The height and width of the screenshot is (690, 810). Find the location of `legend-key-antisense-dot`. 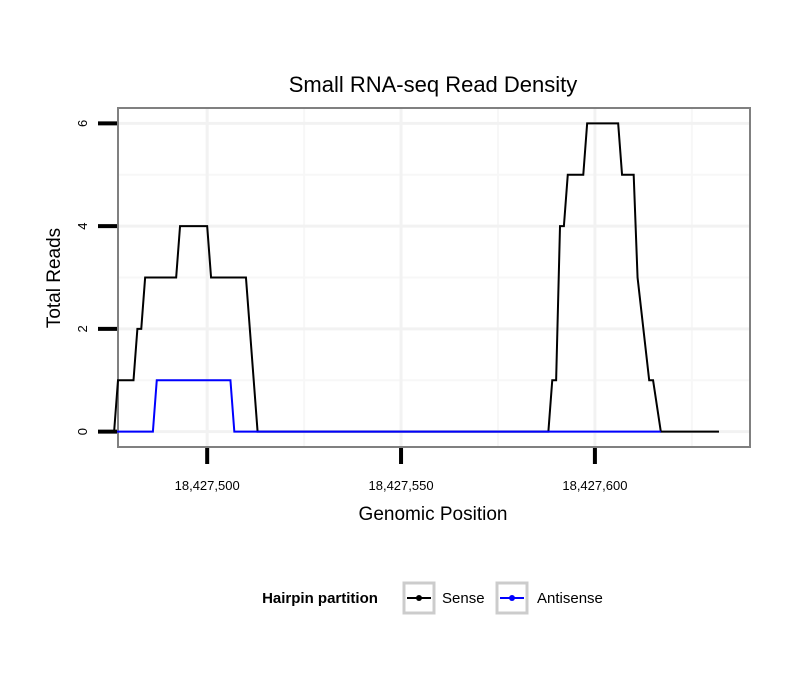

legend-key-antisense-dot is located at coordinates (512, 598).